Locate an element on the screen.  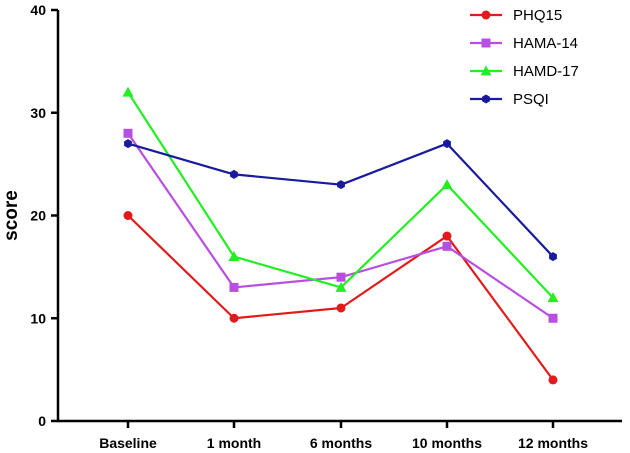
legend-item: PHQ15 is located at coordinates (516, 15).